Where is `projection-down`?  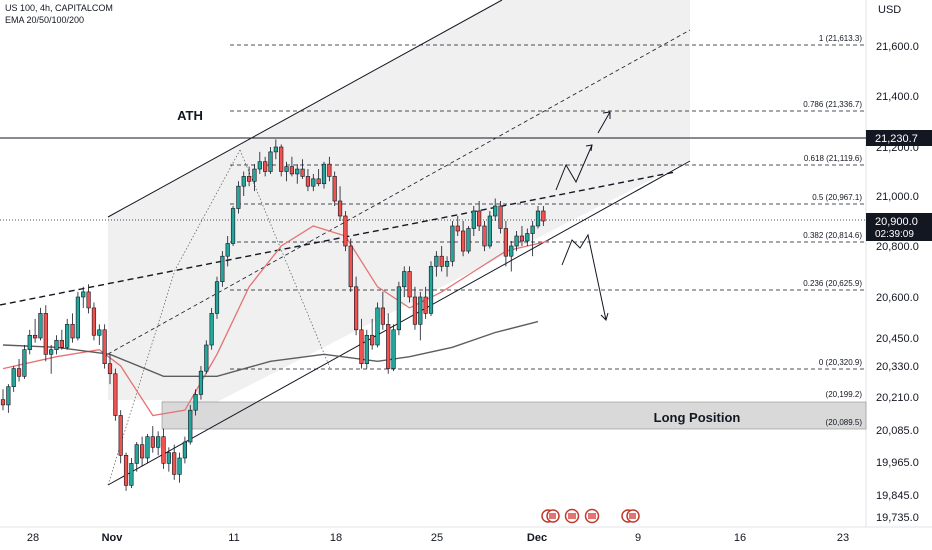
projection-down is located at coordinates (585, 277).